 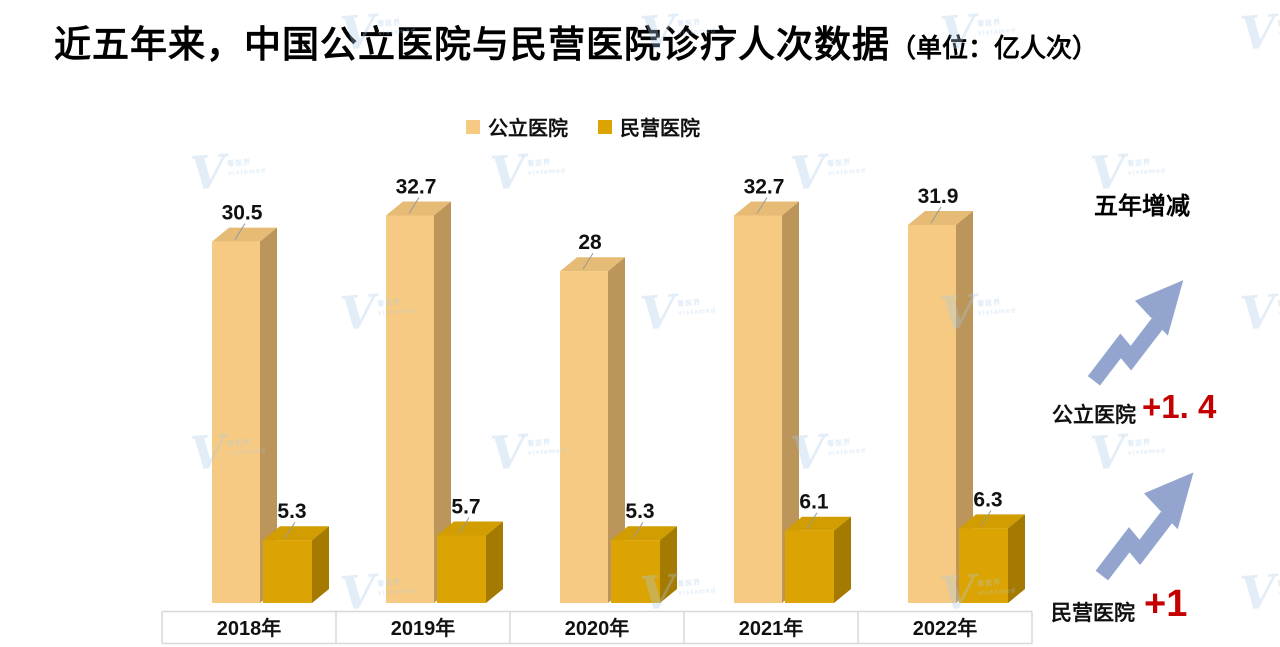 I want to click on chart-legend: 公立医院 民营医院, so click(x=583, y=126).